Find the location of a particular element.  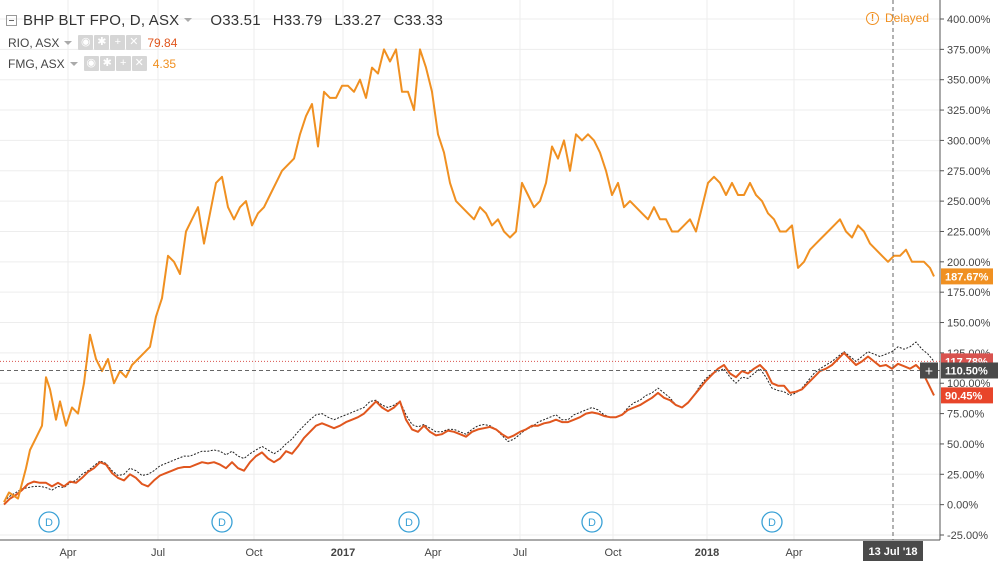

crosshair-plus-bg is located at coordinates (929, 370).